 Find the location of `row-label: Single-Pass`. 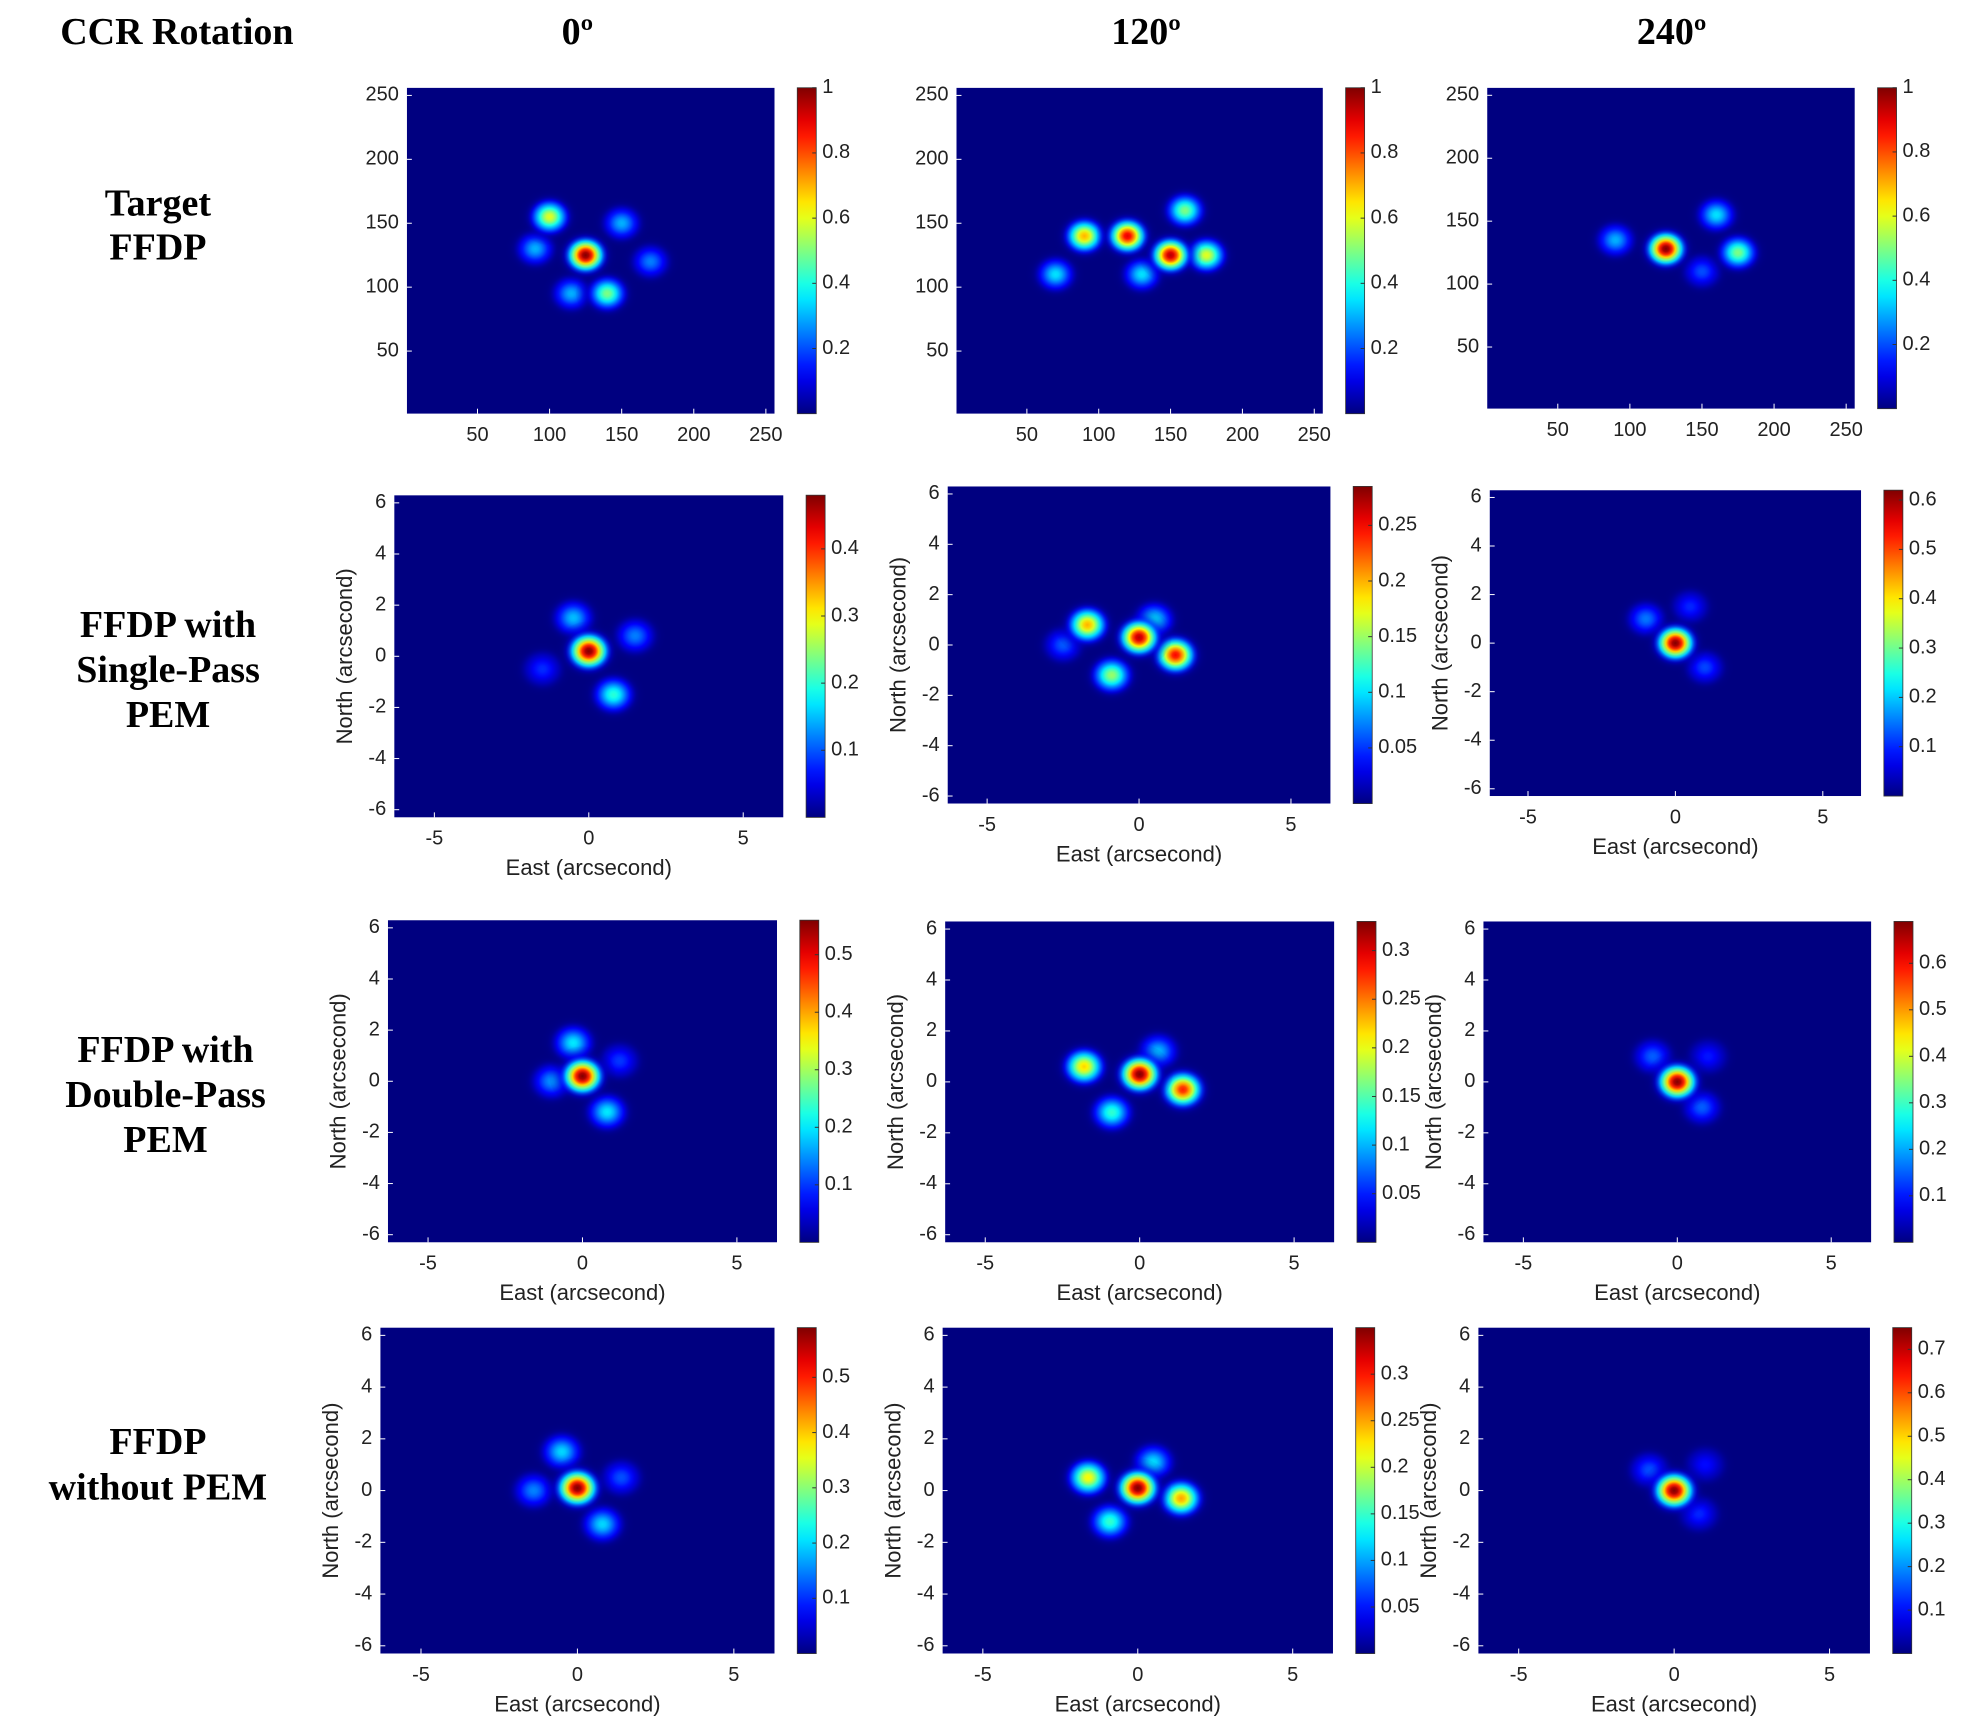

row-label: Single-Pass is located at coordinates (168, 670).